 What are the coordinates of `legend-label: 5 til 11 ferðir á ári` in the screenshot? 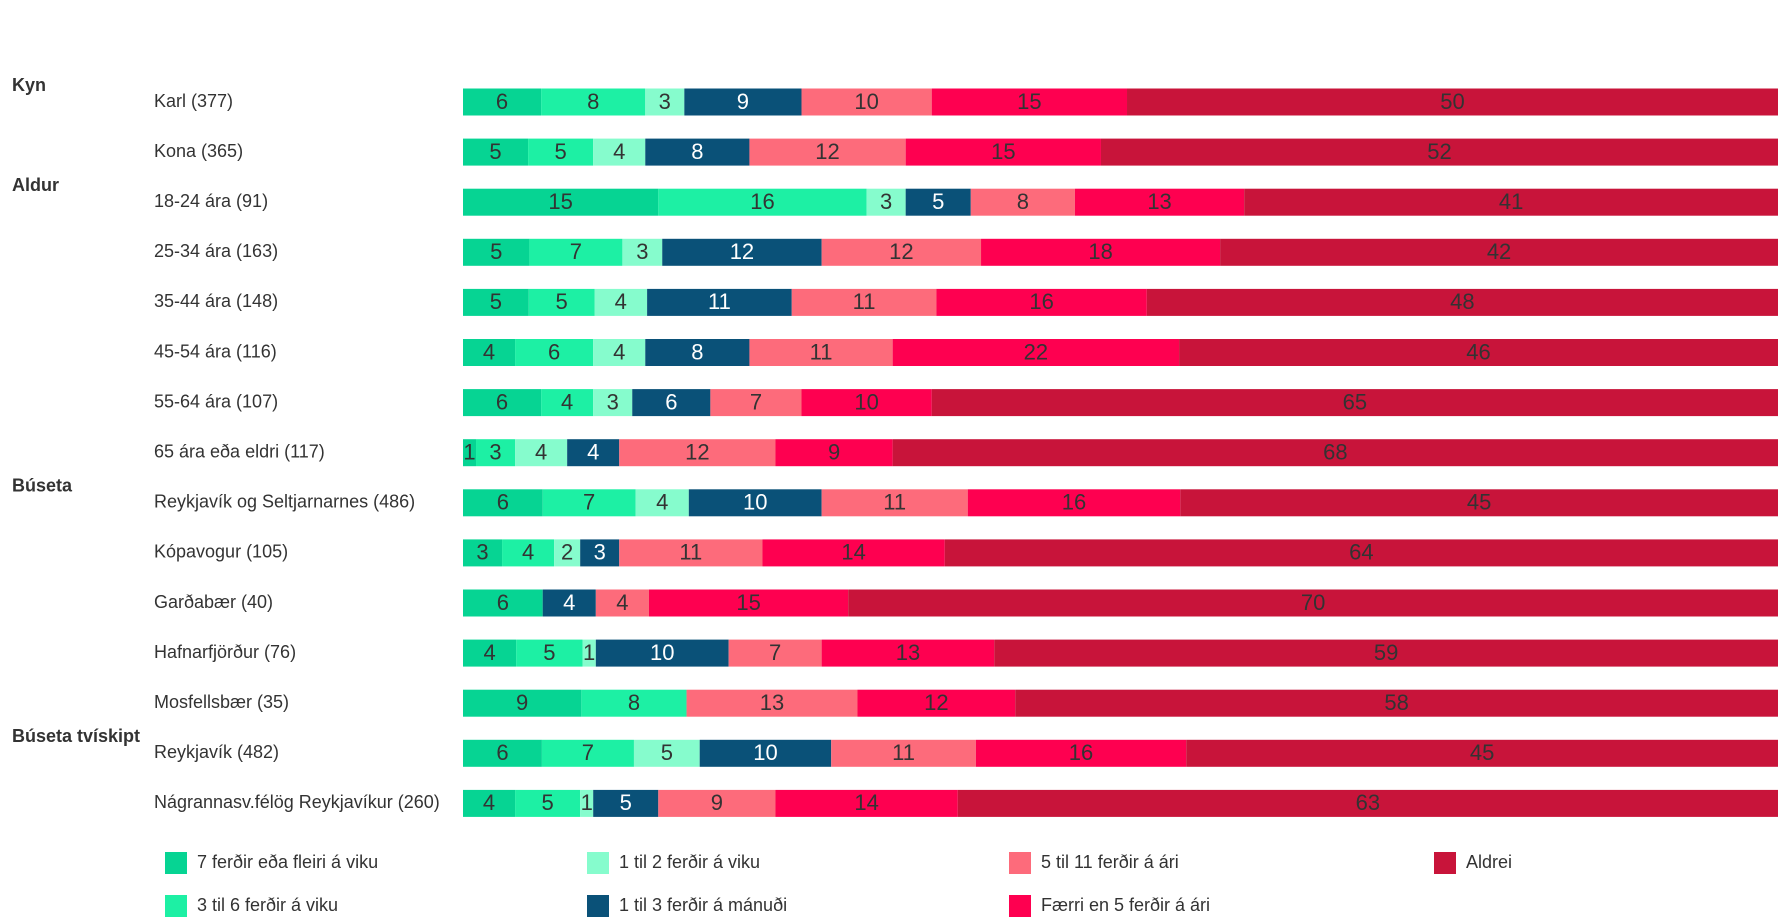 It's located at (1110, 862).